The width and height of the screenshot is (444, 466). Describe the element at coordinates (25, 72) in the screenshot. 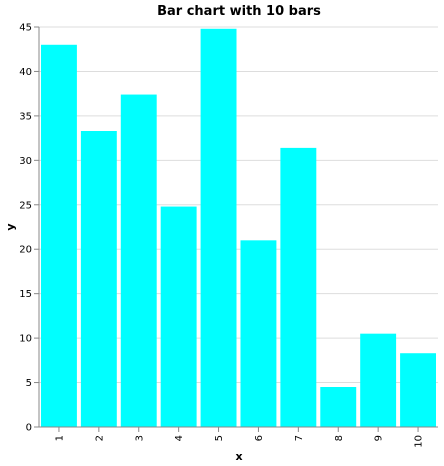

I see `y-tick-label: 40` at that location.